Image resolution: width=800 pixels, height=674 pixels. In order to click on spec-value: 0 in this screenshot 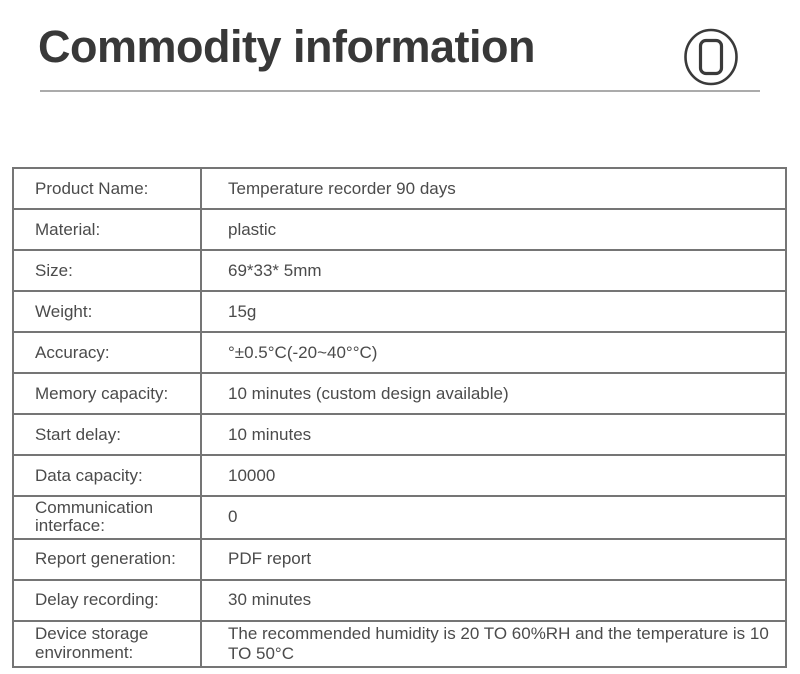, I will do `click(493, 517)`.